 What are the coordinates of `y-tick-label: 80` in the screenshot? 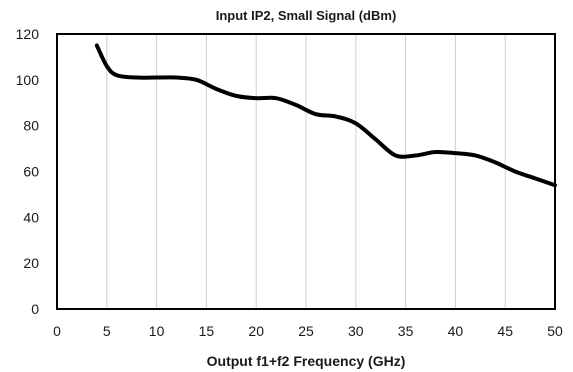 It's located at (31, 126).